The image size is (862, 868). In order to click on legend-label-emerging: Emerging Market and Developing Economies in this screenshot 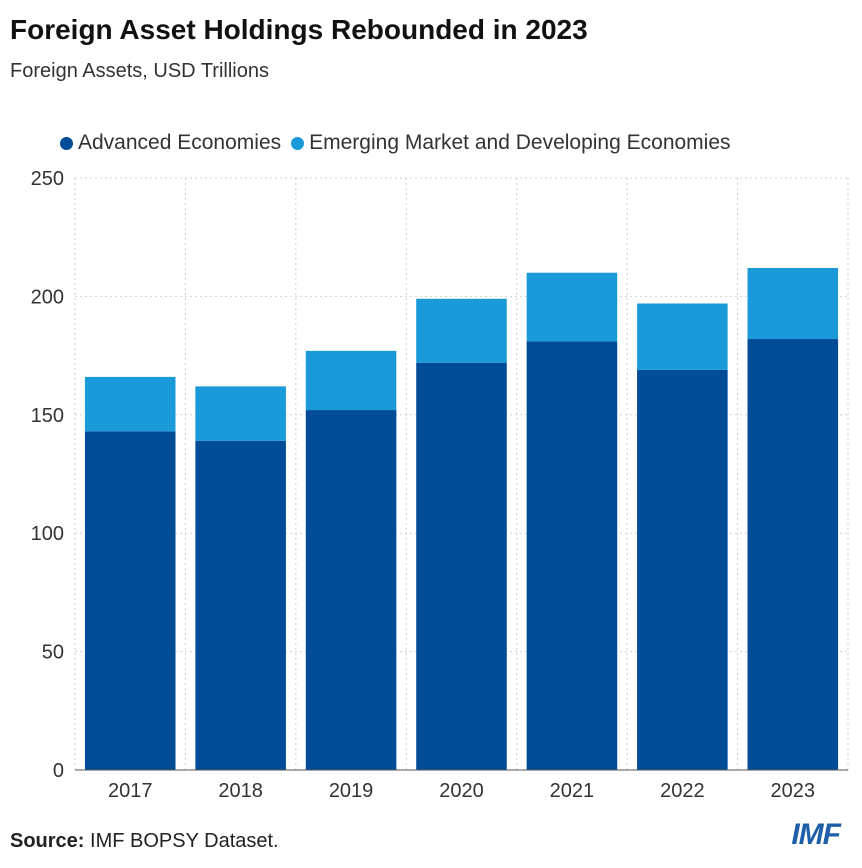, I will do `click(520, 142)`.